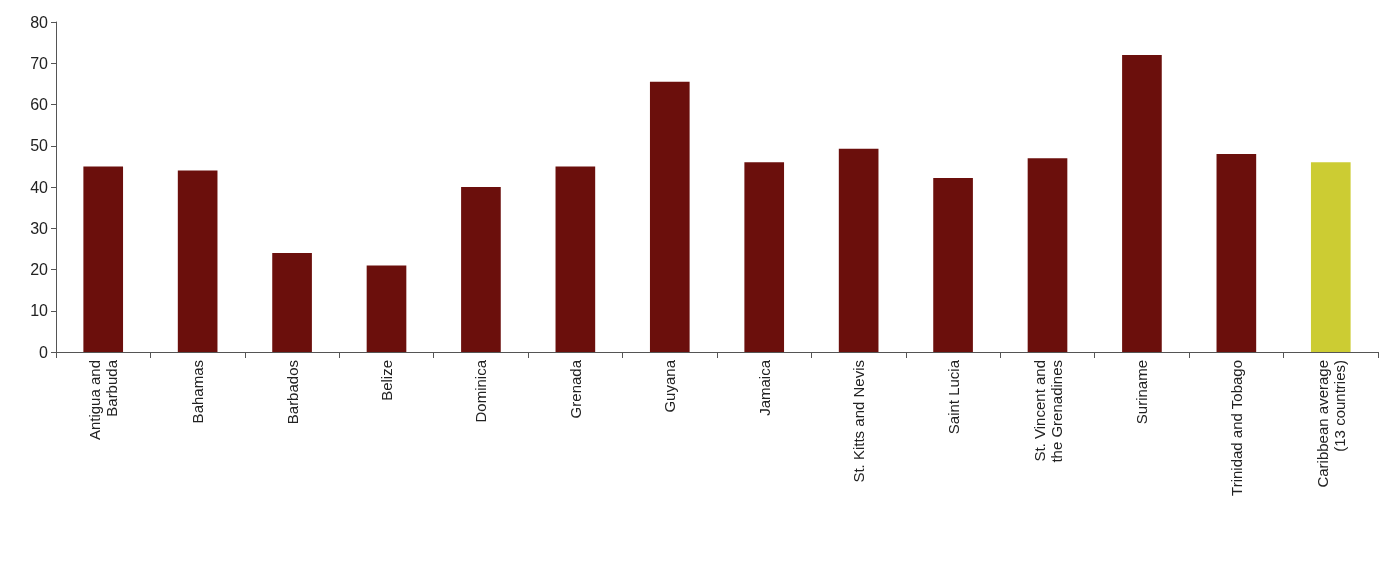  I want to click on y-tick-label: 10, so click(39, 311).